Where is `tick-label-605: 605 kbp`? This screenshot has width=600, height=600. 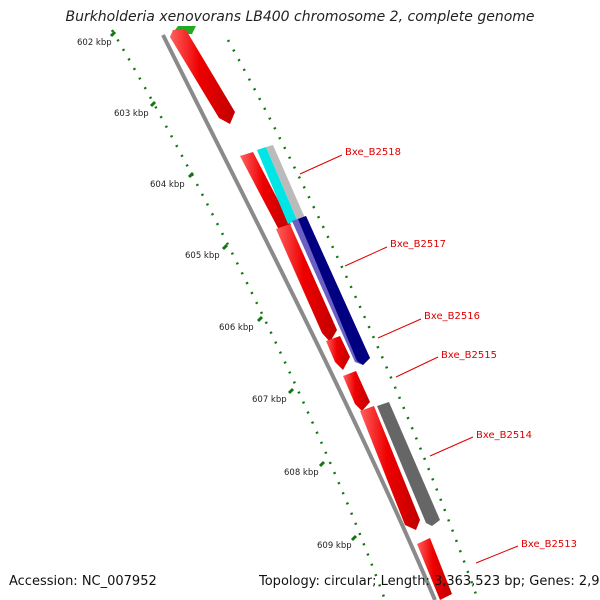
tick-label-605: 605 kbp is located at coordinates (202, 256).